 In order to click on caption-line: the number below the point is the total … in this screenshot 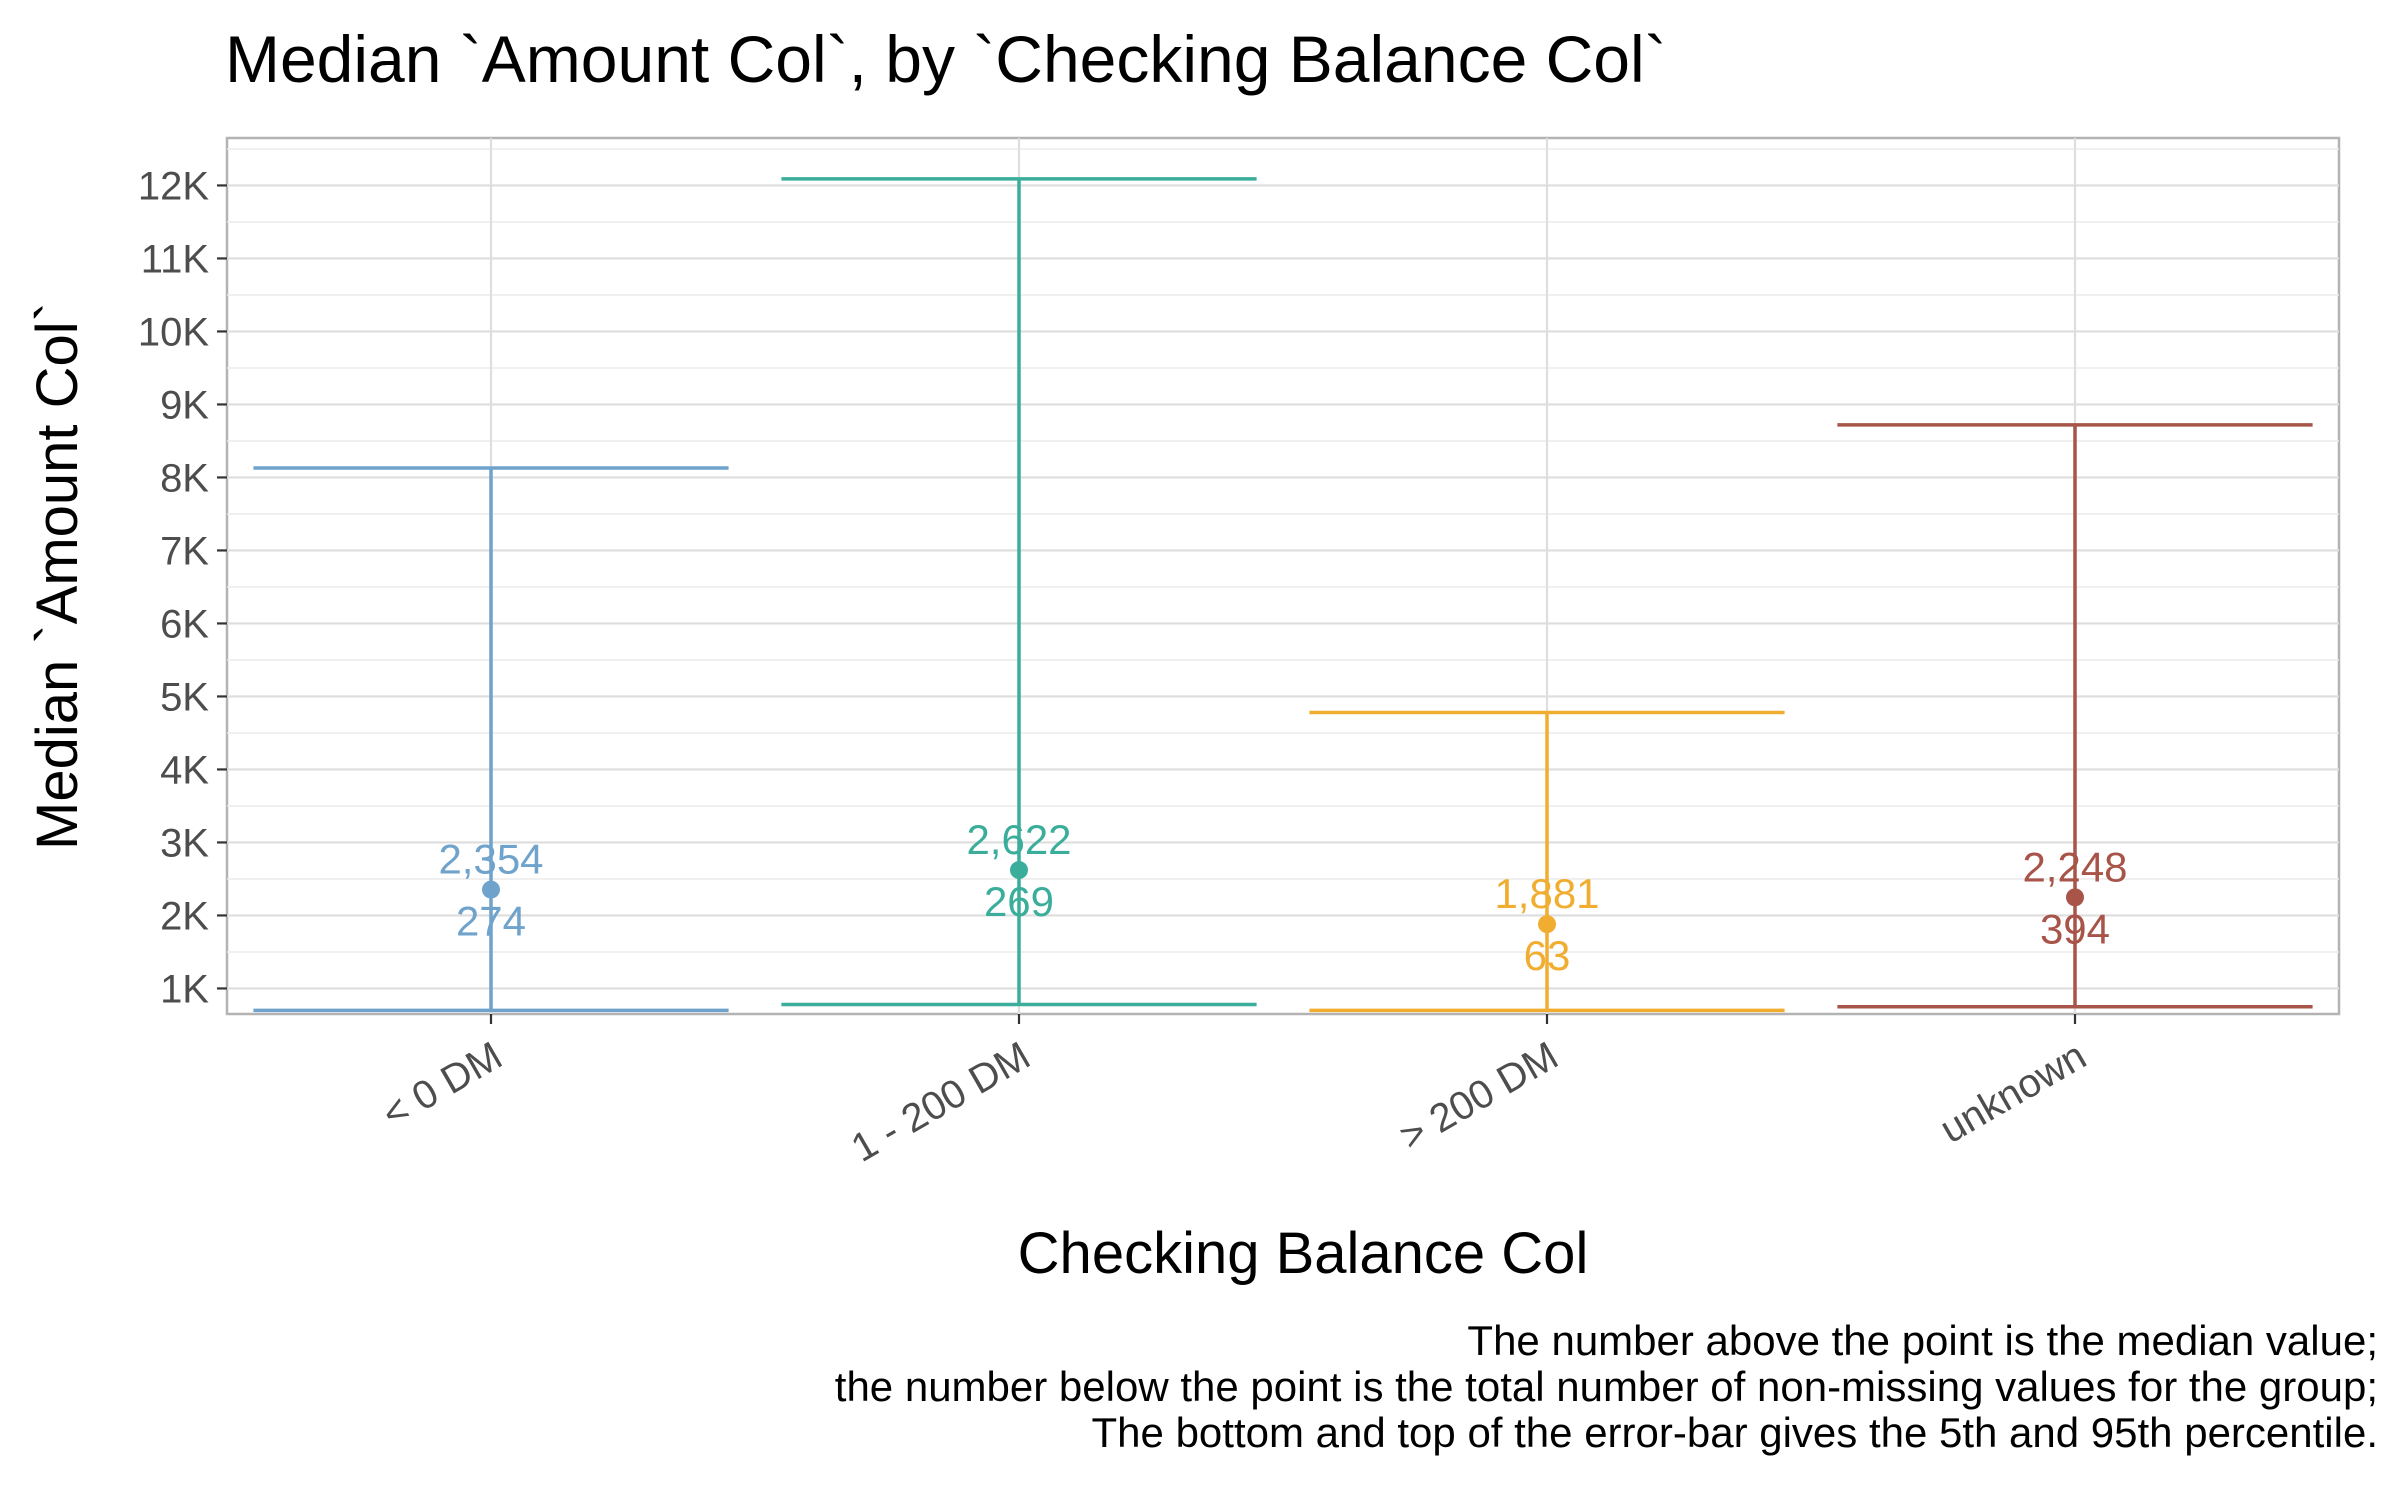, I will do `click(1606, 1386)`.